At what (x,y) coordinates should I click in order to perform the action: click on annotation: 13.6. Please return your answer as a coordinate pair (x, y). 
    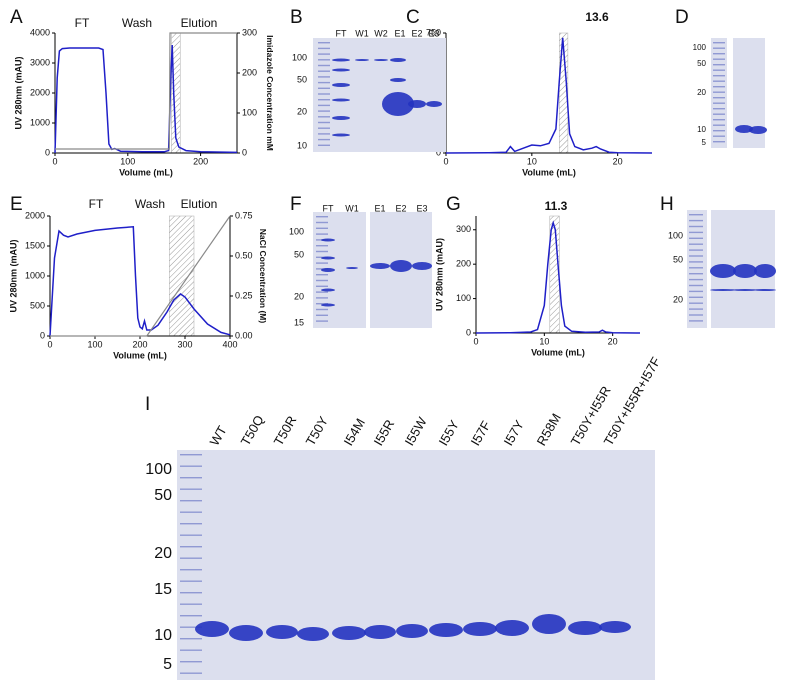
    Looking at the image, I should click on (597, 17).